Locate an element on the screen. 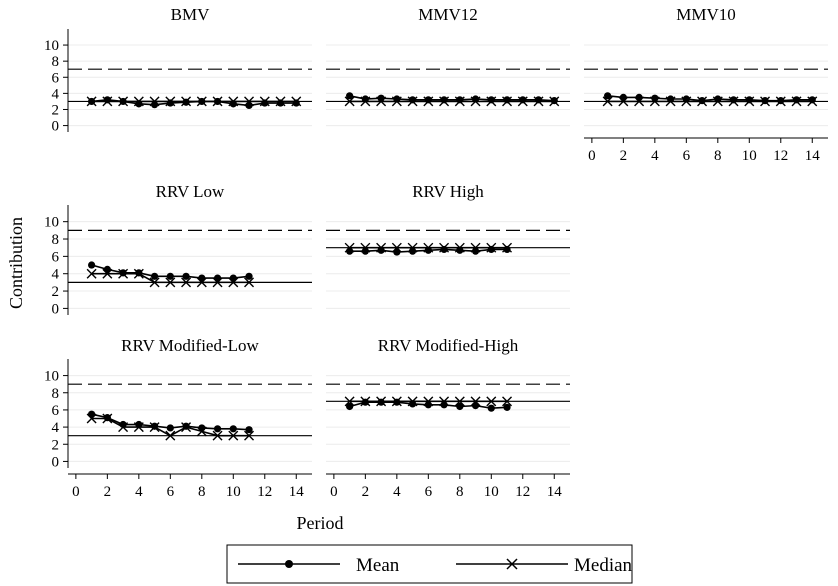  panel-title: MMV10 is located at coordinates (706, 14).